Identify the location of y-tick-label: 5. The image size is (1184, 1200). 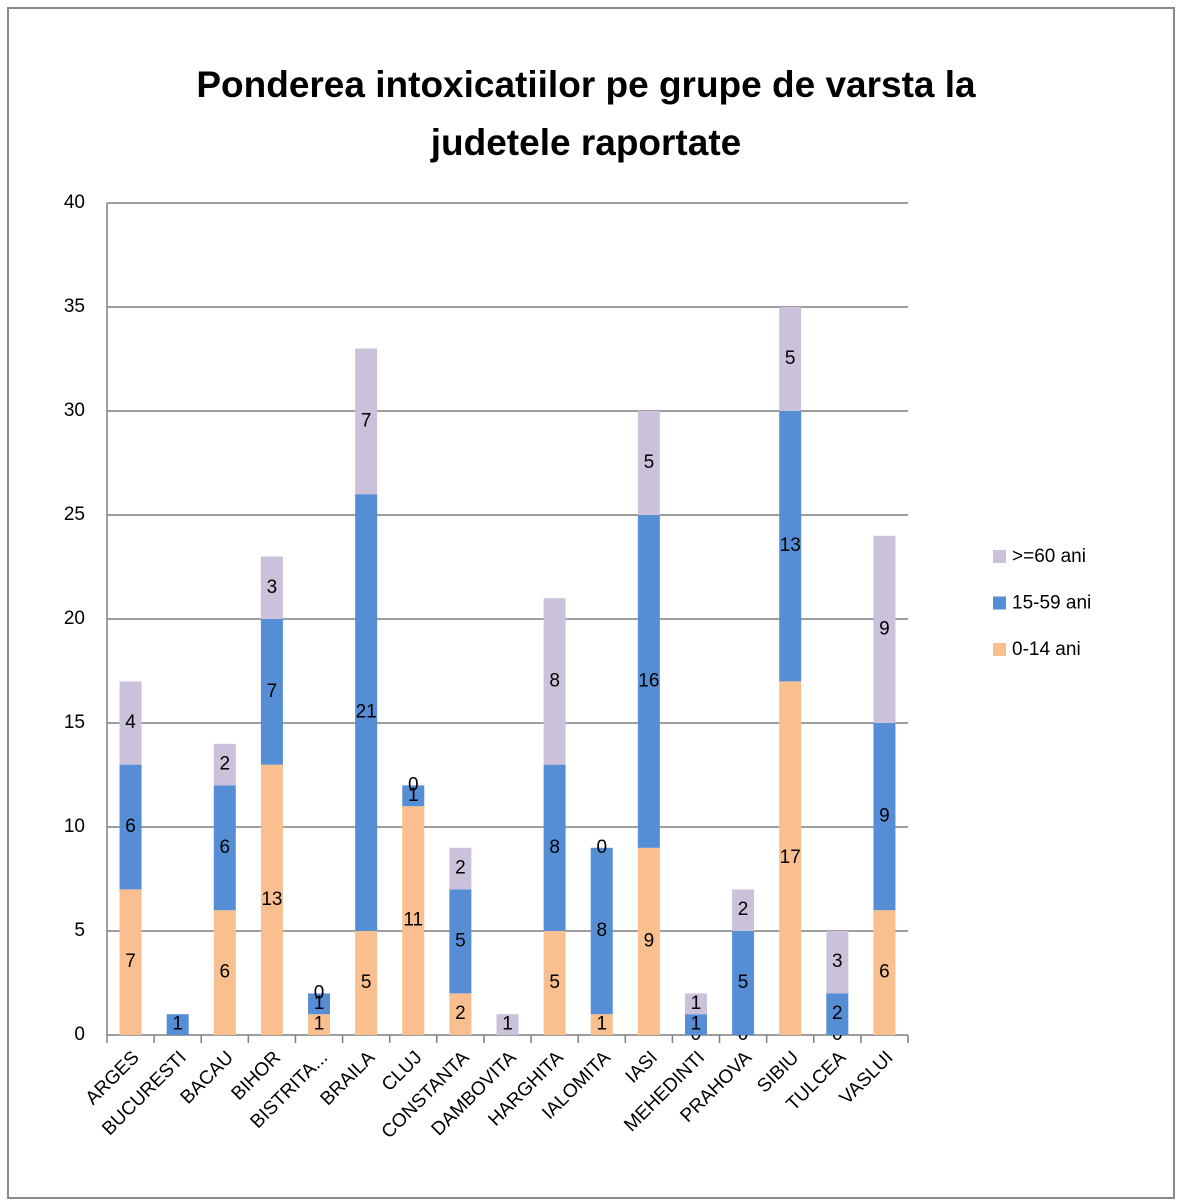
(79, 930).